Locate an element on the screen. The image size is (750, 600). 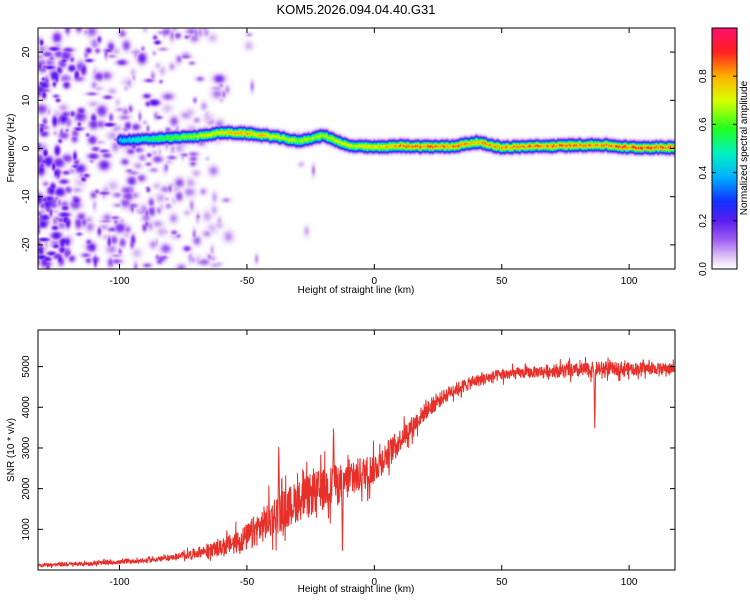
spectrogram-x-tick-label: -50 is located at coordinates (247, 281).